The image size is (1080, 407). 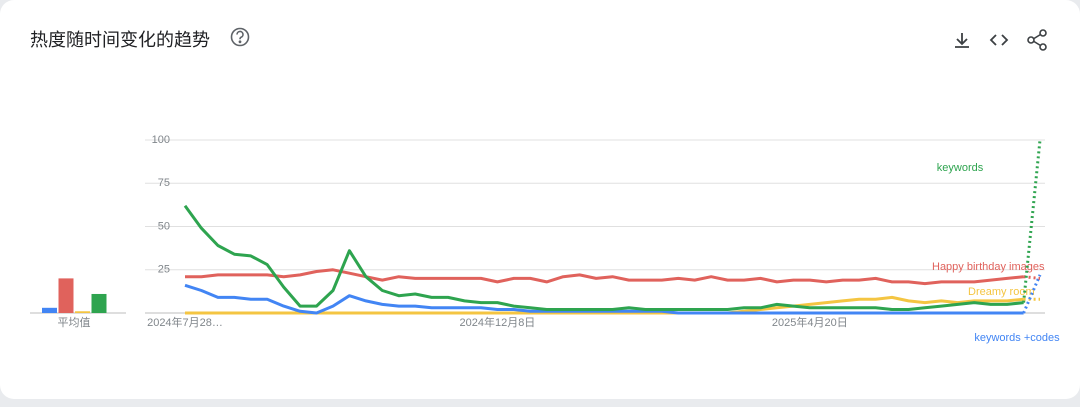 What do you see at coordinates (120, 40) in the screenshot?
I see `card-title: 热度随时间变化的趋势` at bounding box center [120, 40].